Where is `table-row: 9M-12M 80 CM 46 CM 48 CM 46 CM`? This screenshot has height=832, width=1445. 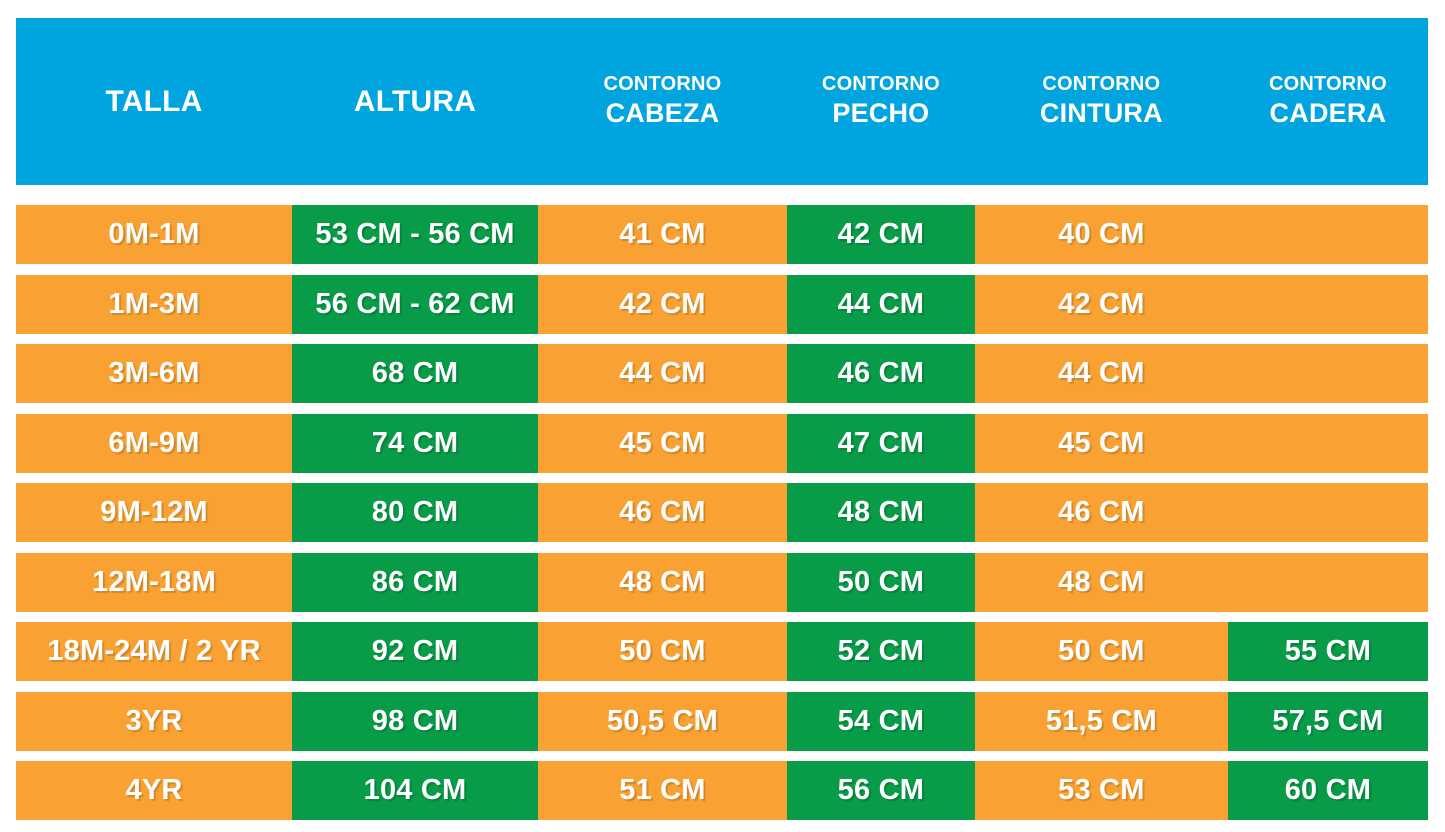
table-row: 9M-12M 80 CM 46 CM 48 CM 46 CM is located at coordinates (722, 512).